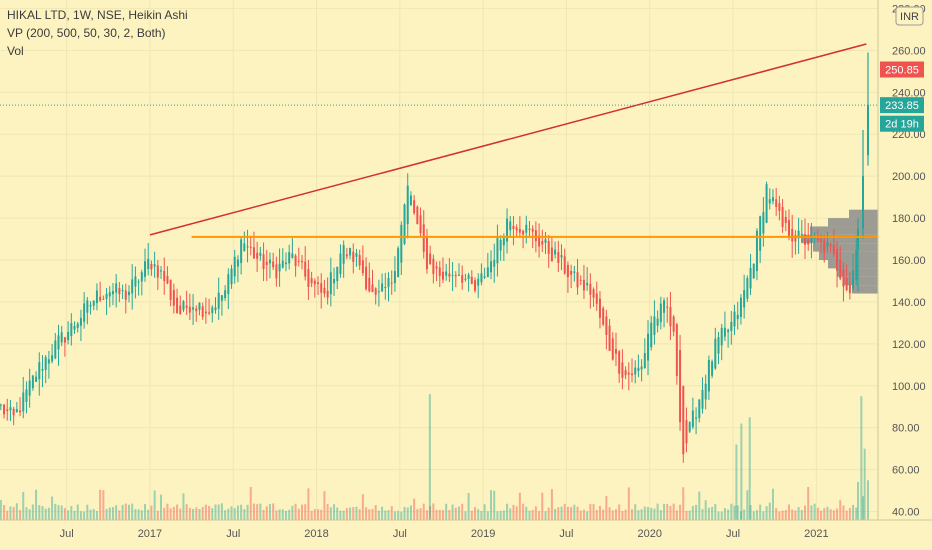  What do you see at coordinates (15, 51) in the screenshot?
I see `legend-vol: Vol` at bounding box center [15, 51].